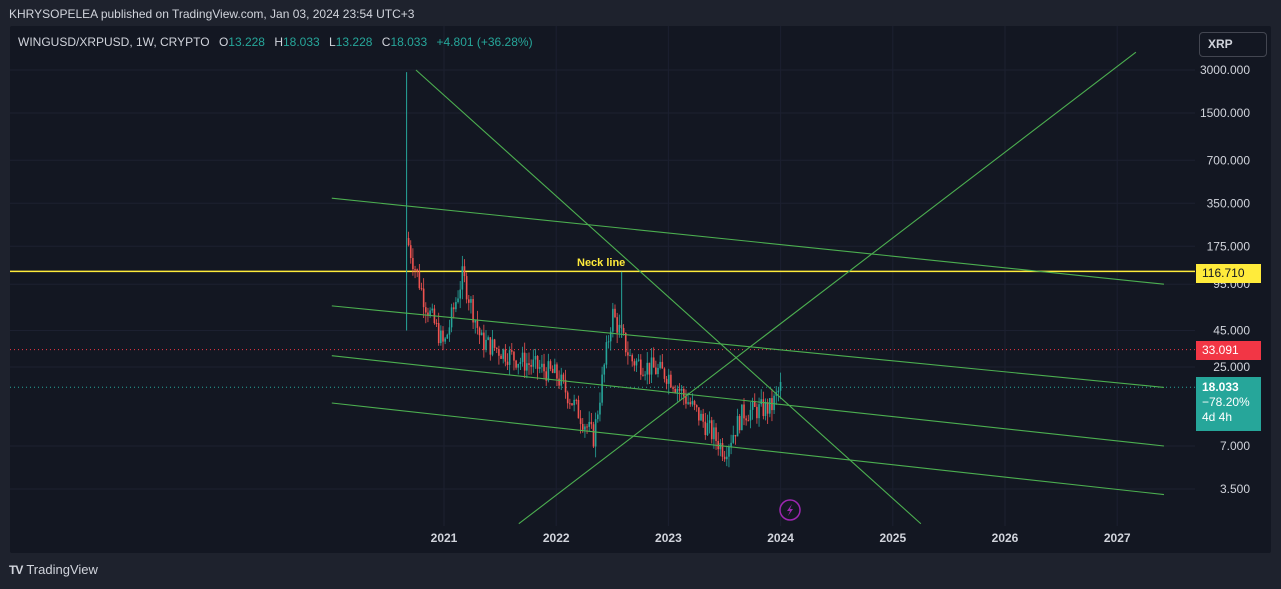 The image size is (1281, 589). What do you see at coordinates (892, 538) in the screenshot?
I see `x-tick-label: 2025` at bounding box center [892, 538].